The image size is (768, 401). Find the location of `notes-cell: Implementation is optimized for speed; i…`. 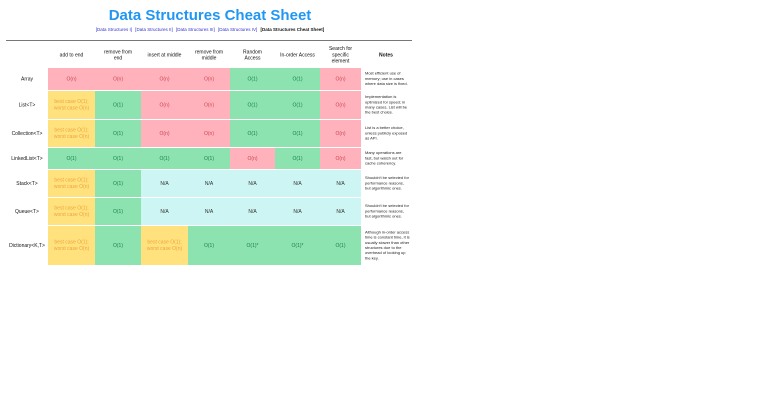

notes-cell: Implementation is optimized for speed; i… is located at coordinates (386, 105).